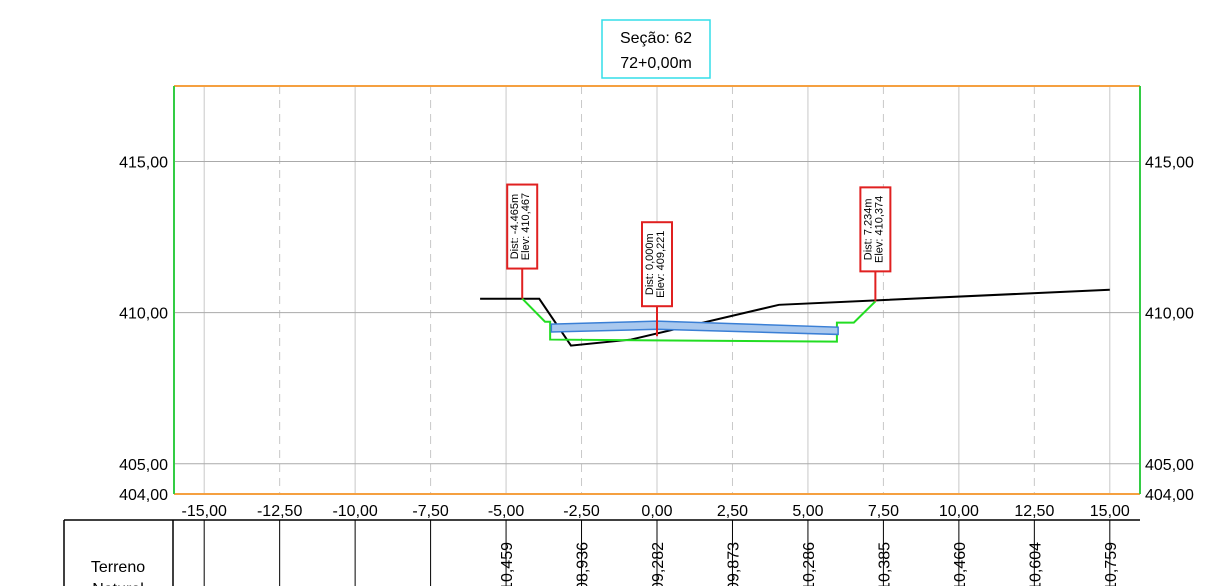  What do you see at coordinates (583, 564) in the screenshot?
I see `table-value: 408,936` at bounding box center [583, 564].